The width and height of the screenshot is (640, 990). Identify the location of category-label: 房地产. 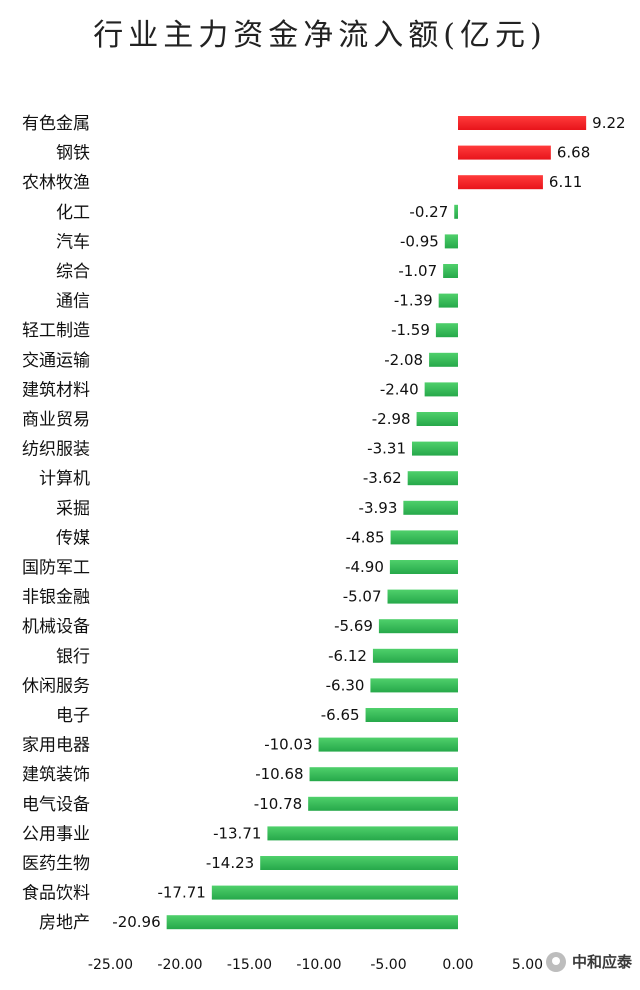
(64, 923).